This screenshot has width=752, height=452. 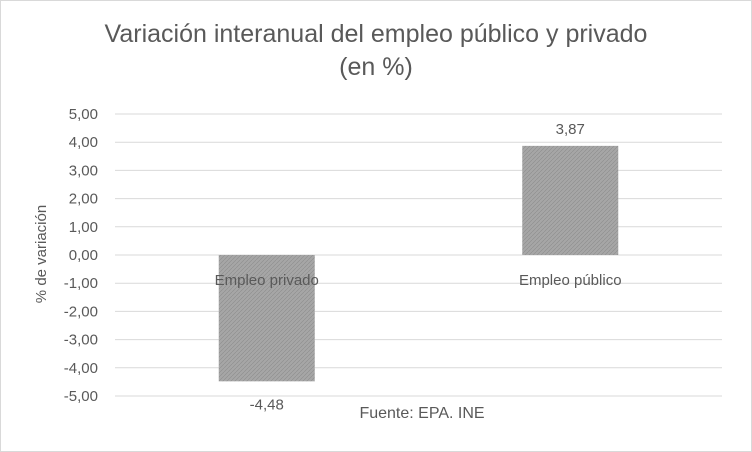 I want to click on source-note: Fuente: EPA. INE, so click(x=421, y=413).